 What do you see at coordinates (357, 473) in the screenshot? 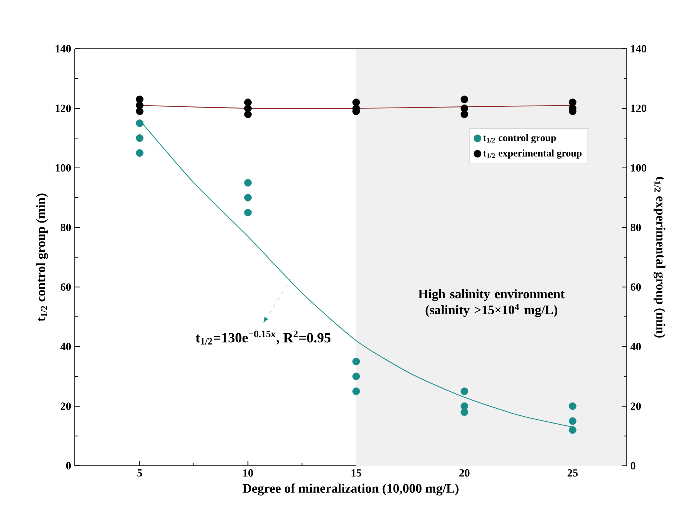
I see `x-tick-label: 15` at bounding box center [357, 473].